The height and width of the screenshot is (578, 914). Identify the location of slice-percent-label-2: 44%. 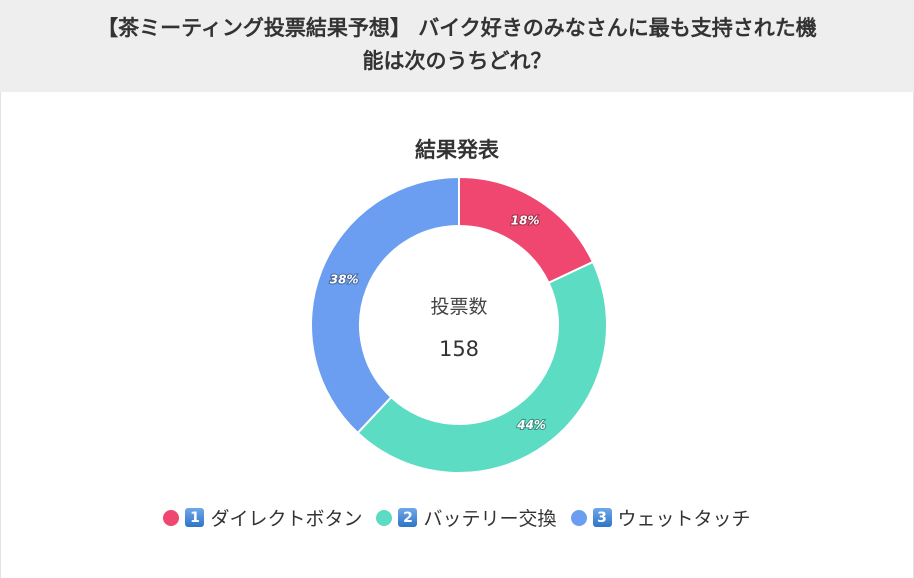
(531, 425).